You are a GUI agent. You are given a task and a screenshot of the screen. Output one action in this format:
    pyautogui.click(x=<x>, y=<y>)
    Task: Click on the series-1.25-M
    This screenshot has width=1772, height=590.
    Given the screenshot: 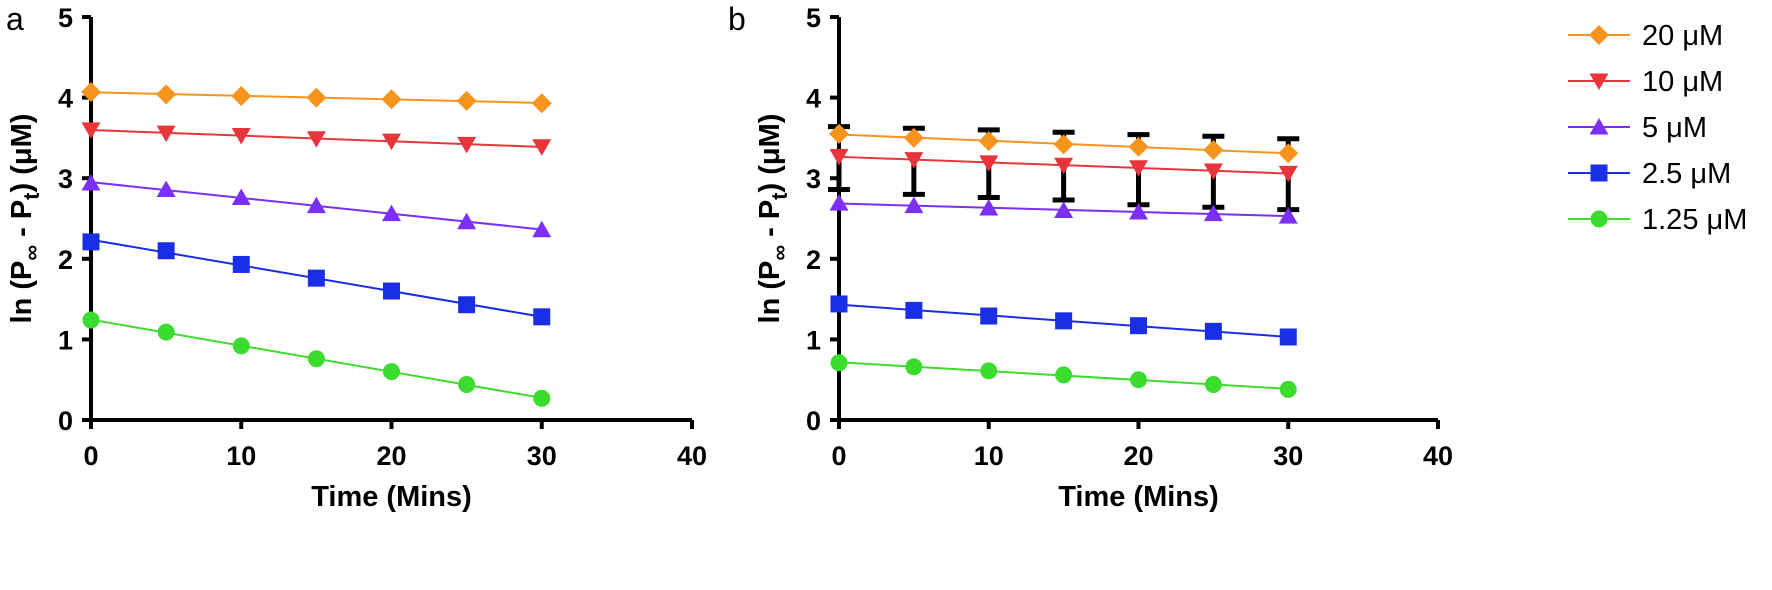 What is the action you would take?
    pyautogui.click(x=316, y=359)
    